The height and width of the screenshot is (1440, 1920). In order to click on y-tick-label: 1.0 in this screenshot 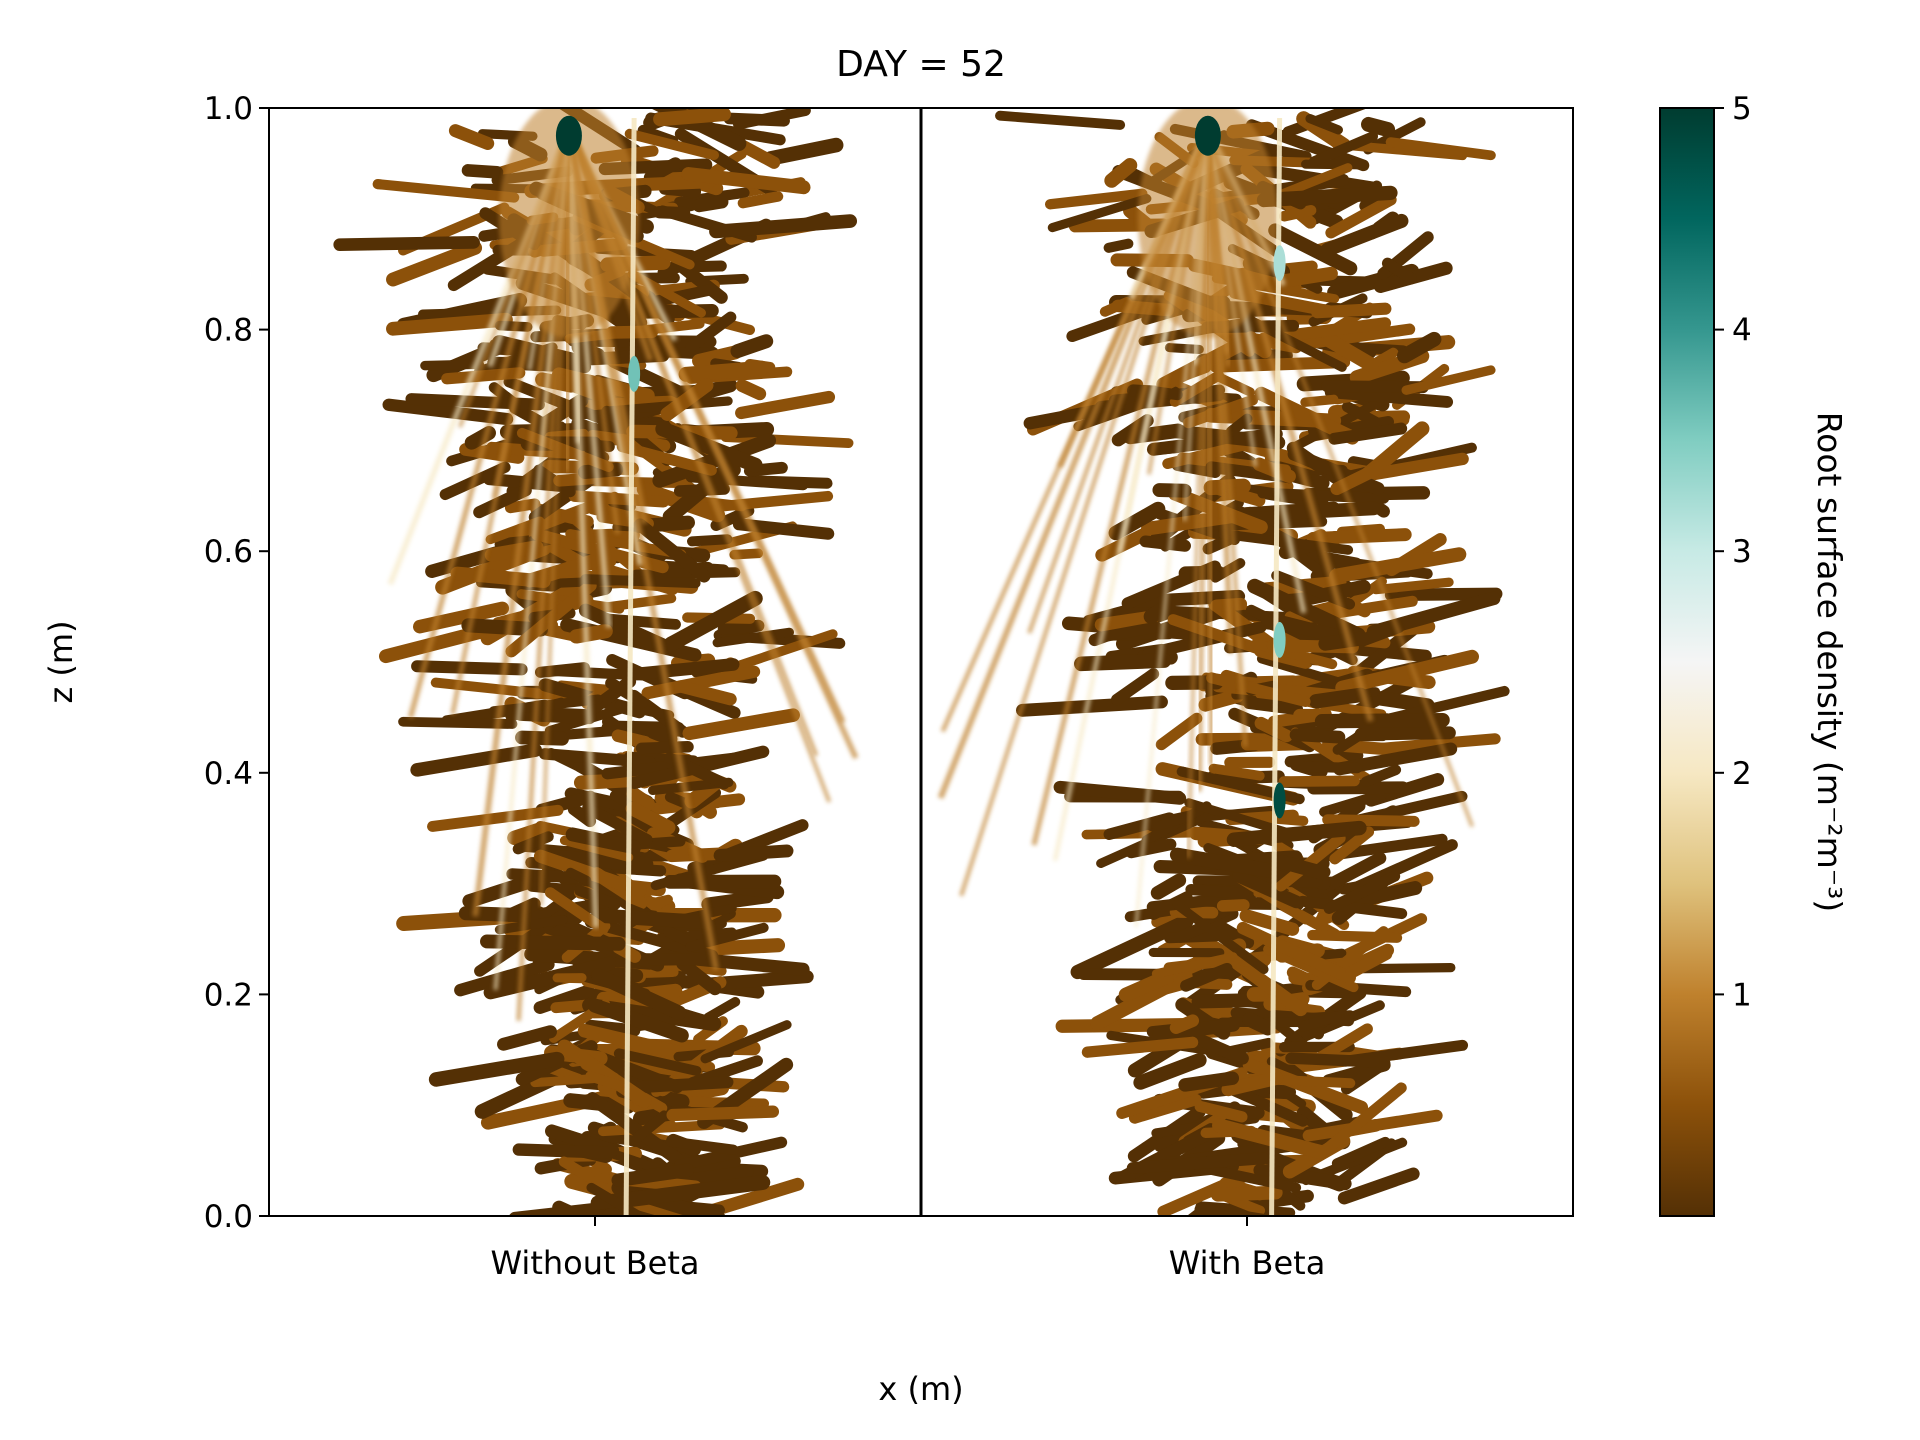, I will do `click(228, 109)`.